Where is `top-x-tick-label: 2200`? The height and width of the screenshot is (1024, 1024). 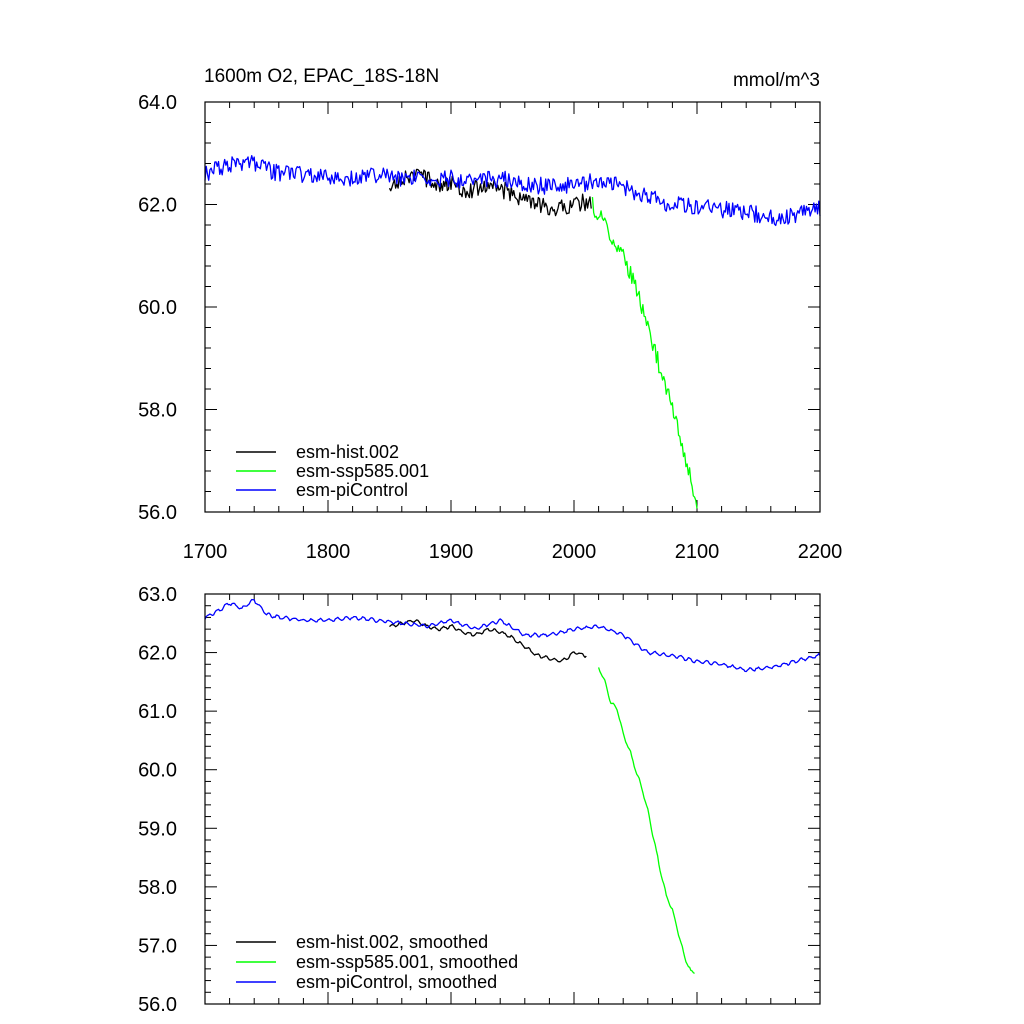 top-x-tick-label: 2200 is located at coordinates (820, 552).